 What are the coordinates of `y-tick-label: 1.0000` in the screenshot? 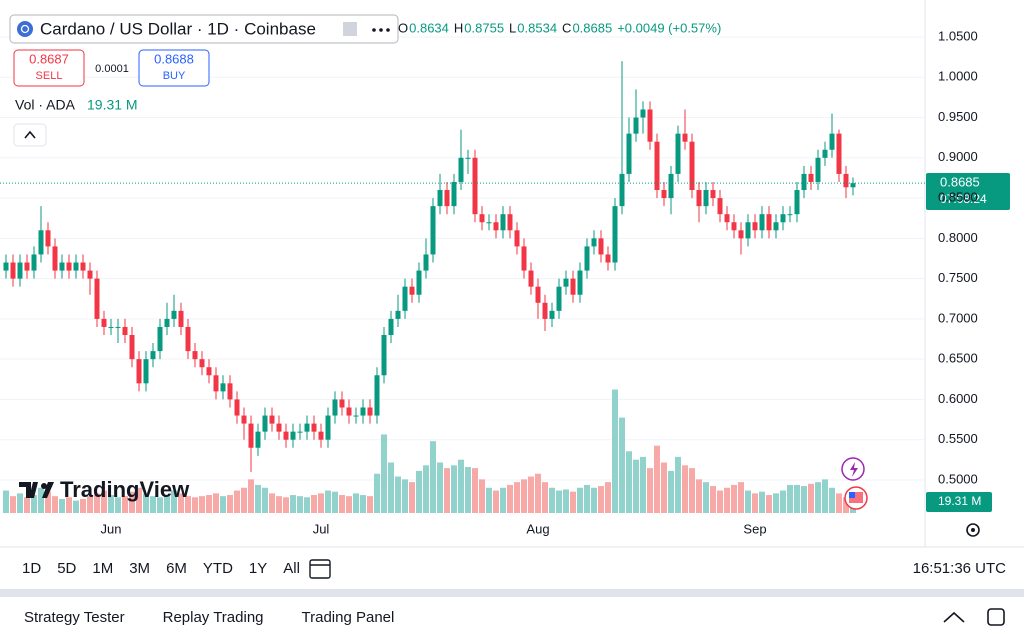 It's located at (958, 76).